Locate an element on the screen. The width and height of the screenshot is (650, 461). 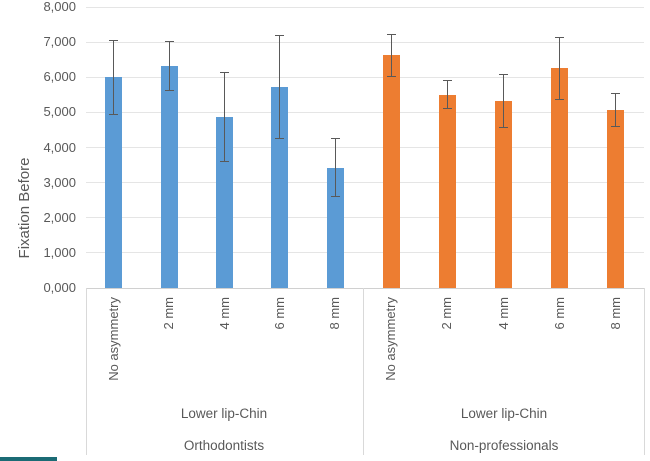
bar-orthodontists-2-mm is located at coordinates (169, 177).